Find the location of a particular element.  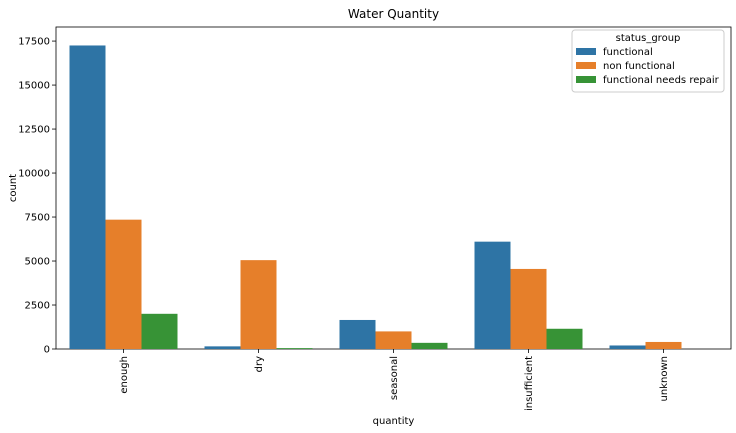

chart-title: Water Quantity is located at coordinates (393, 14).